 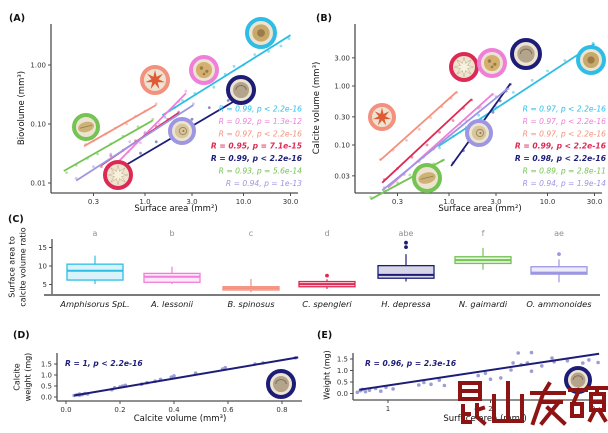 I want to click on y-tick-label: 0.30, so click(x=342, y=117).